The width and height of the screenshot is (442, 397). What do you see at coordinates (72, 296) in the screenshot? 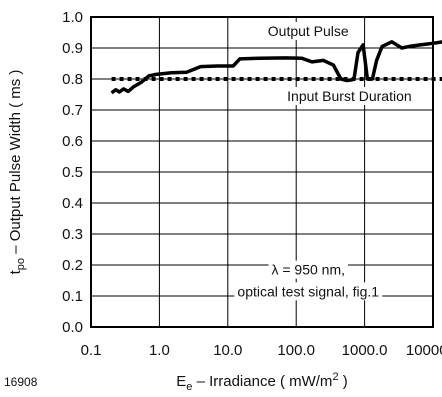
I see `y-tick-label: 0.1` at bounding box center [72, 296].